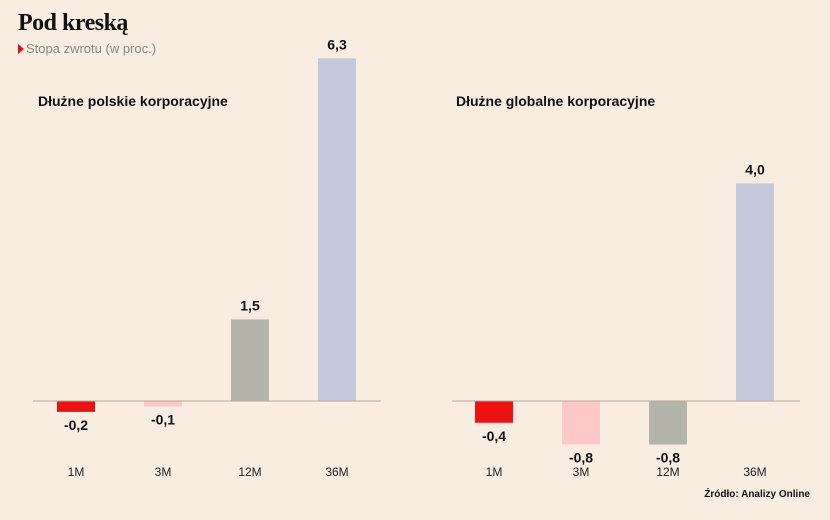  I want to click on chart-1-bar-3M, so click(163, 404).